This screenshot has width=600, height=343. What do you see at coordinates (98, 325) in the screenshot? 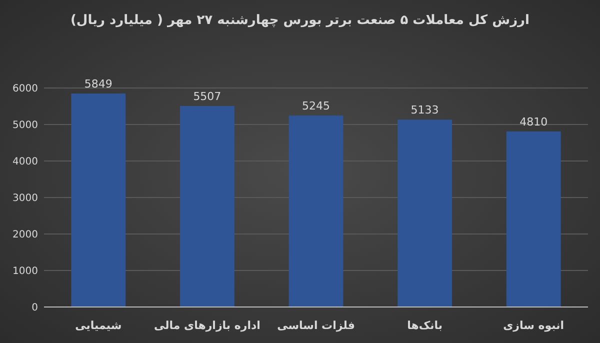
I see `x-tick-label: شیمیایی` at bounding box center [98, 325].